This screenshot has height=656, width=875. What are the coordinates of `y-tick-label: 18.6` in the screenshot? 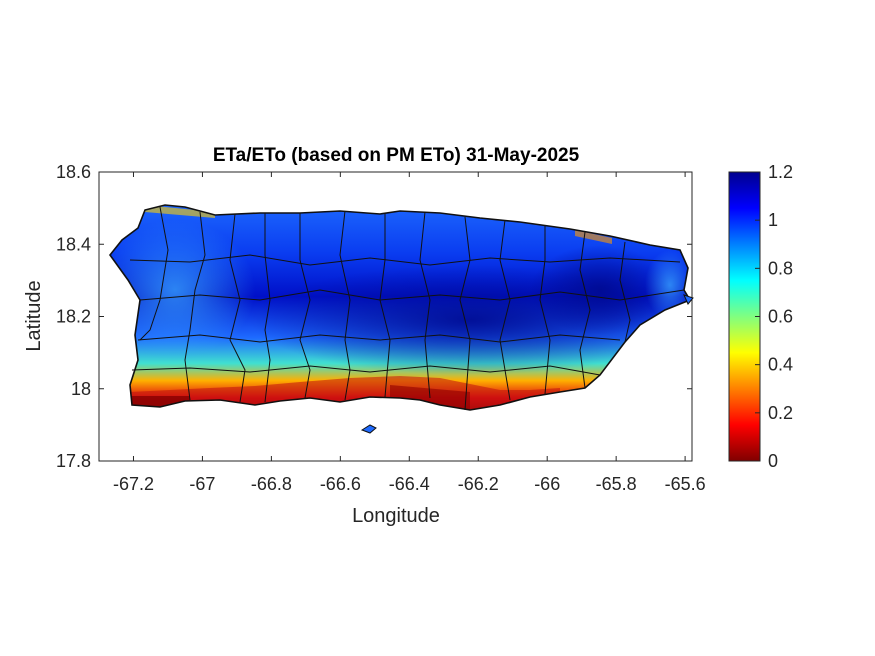 It's located at (73, 172).